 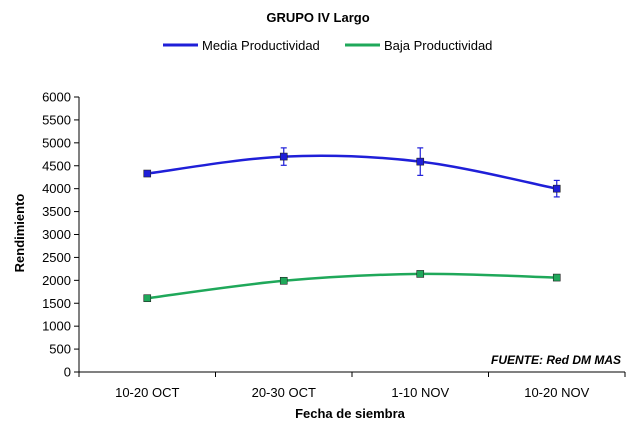 What do you see at coordinates (56, 257) in the screenshot?
I see `y-tick-label: 2500` at bounding box center [56, 257].